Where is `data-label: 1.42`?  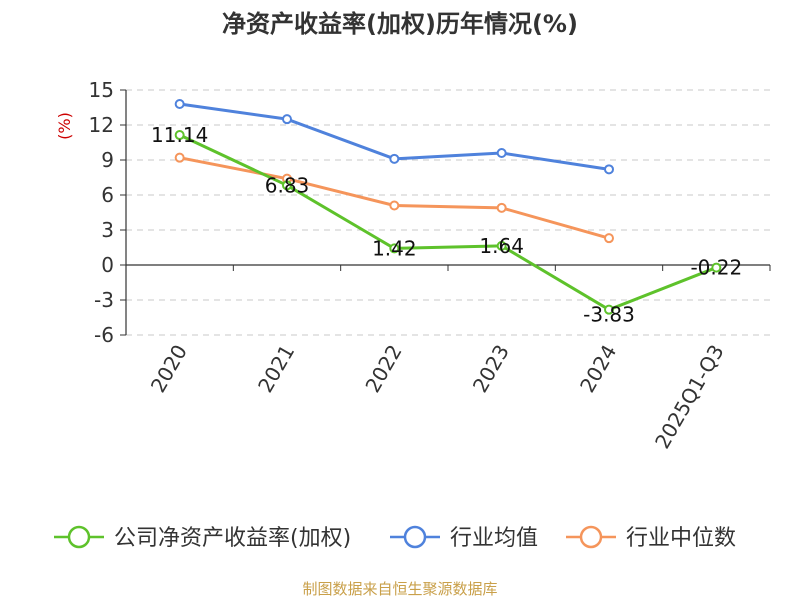 data-label: 1.42 is located at coordinates (394, 248).